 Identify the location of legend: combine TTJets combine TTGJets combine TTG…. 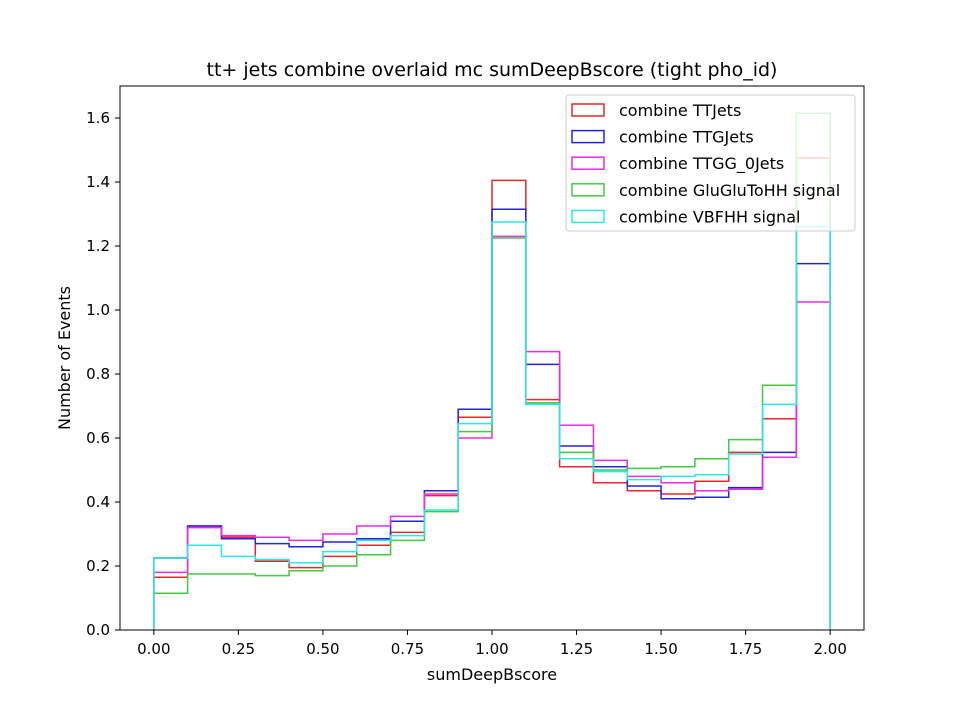
(710, 163).